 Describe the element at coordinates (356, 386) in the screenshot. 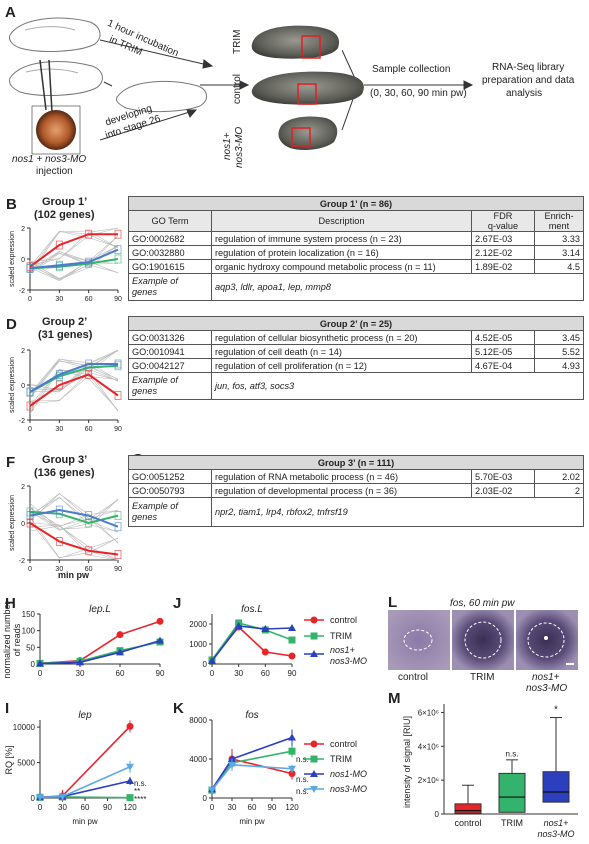

I see `example-genes-row: Example of genes jun, fos, atf3, socs3` at that location.